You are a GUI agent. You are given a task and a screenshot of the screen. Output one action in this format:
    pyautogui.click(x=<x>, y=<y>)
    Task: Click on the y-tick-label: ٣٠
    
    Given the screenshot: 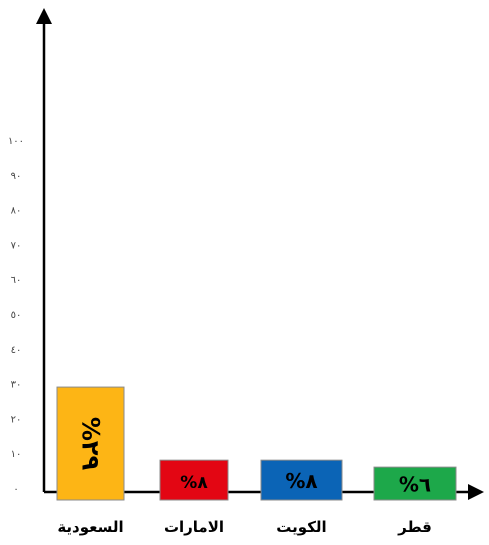 What is the action you would take?
    pyautogui.click(x=16, y=385)
    